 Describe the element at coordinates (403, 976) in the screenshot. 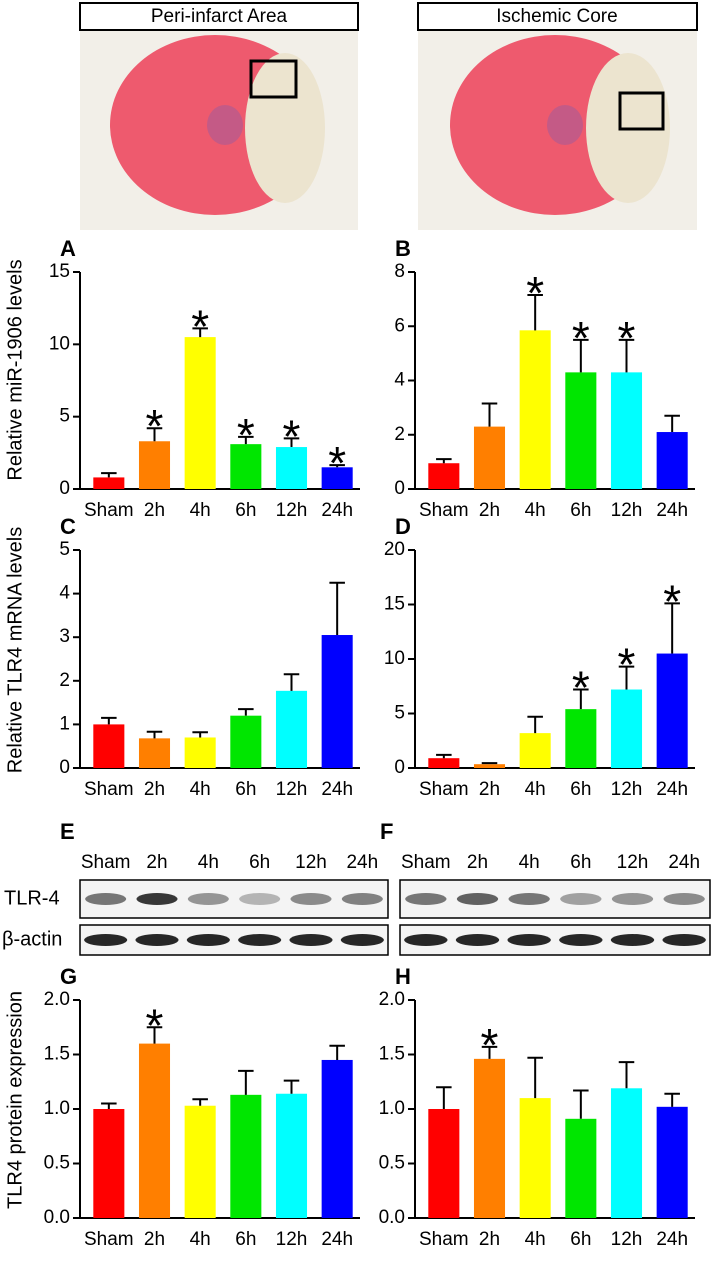

I see `panel-letter: H` at that location.